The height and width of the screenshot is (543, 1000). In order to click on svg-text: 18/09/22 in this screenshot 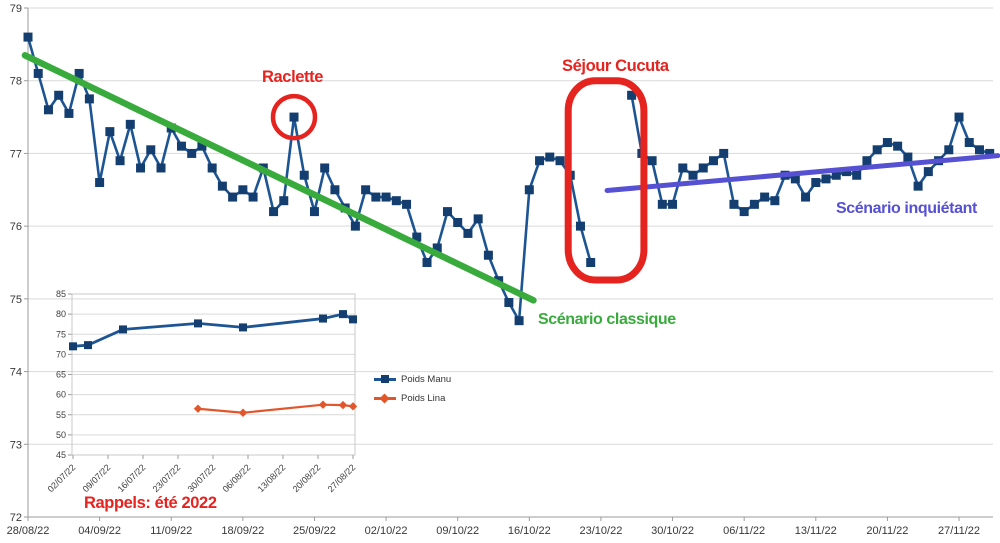, I will do `click(242, 531)`.